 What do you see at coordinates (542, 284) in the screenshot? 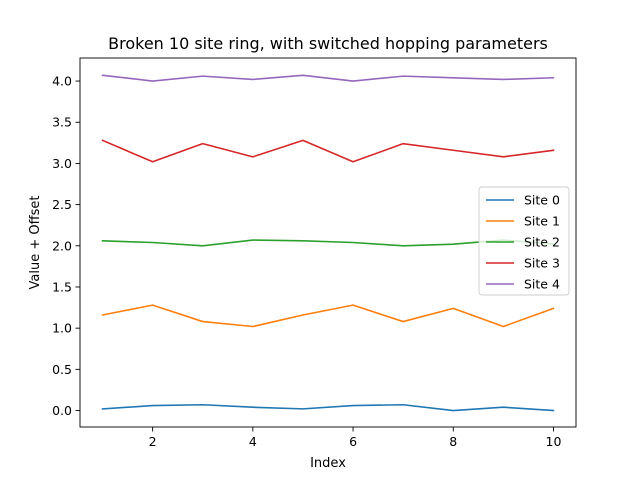
I see `legend-label-site-4: Site 4` at bounding box center [542, 284].